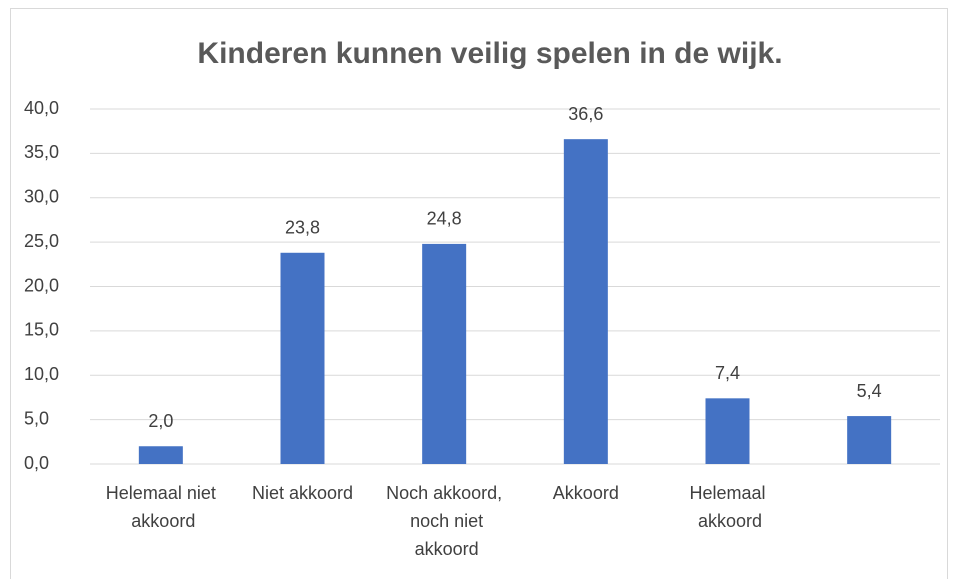 The height and width of the screenshot is (579, 956). Describe the element at coordinates (302, 493) in the screenshot. I see `x-tick-label: Niet akkoord` at that location.